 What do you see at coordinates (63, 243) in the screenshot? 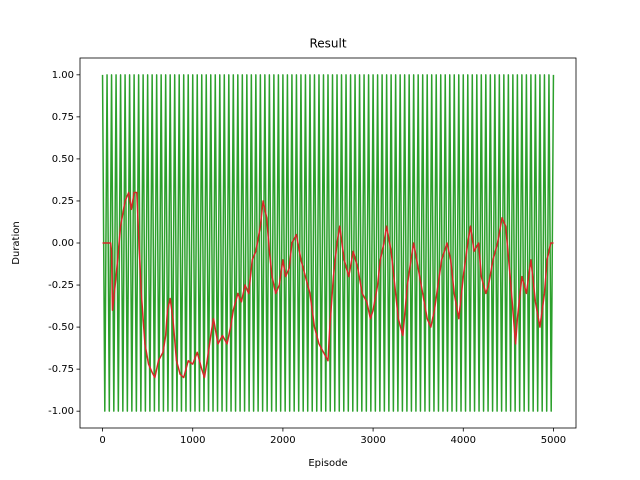
I see `y-tick-label: 0.00` at bounding box center [63, 243].